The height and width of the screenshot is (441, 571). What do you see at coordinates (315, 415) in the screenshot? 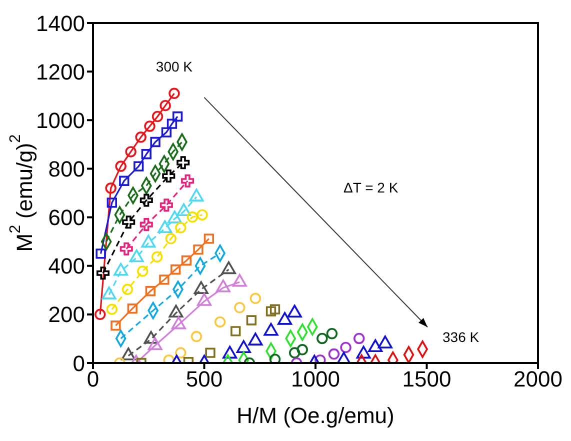
I see `x-axis-title: H/M (Oe.g/emu)` at bounding box center [315, 415].